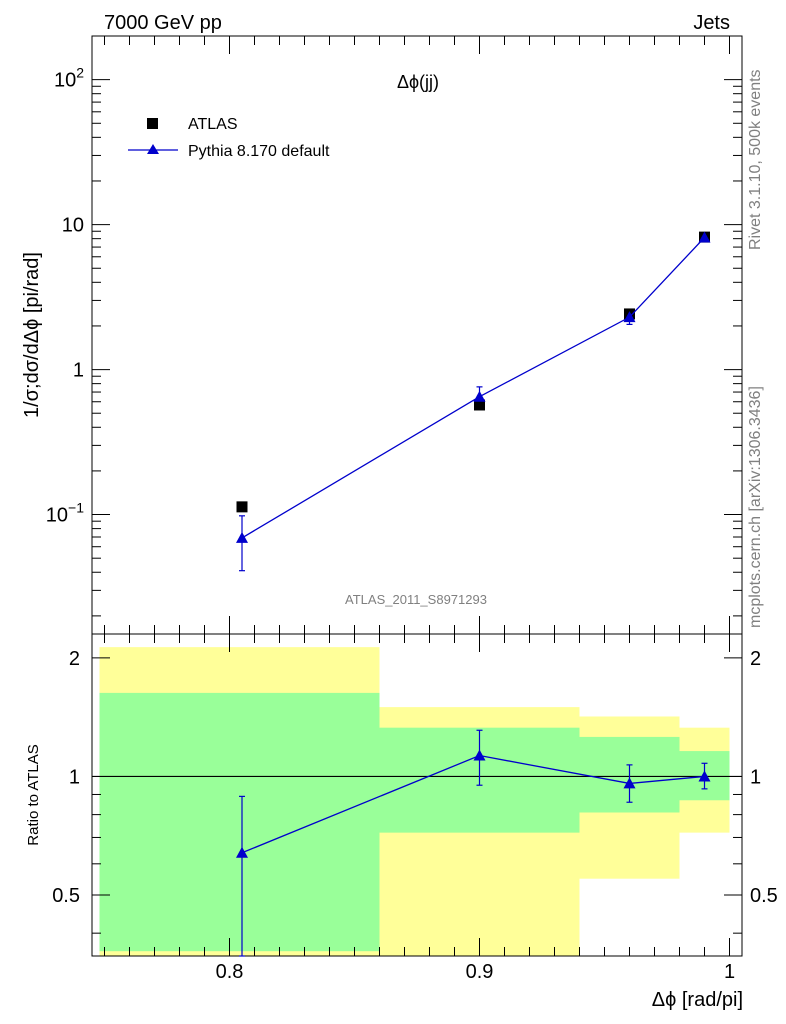 The width and height of the screenshot is (786, 1024). What do you see at coordinates (73, 226) in the screenshot?
I see `main-y-tick-label: 10` at bounding box center [73, 226].